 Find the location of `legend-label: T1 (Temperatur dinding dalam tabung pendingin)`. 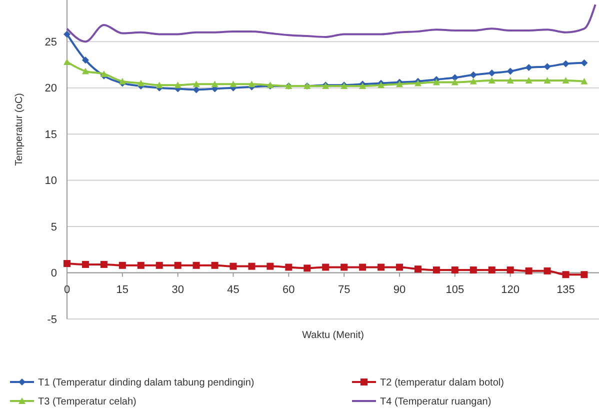

legend-label: T1 (Temperatur dinding dalam tabung pendingin) is located at coordinates (146, 383).